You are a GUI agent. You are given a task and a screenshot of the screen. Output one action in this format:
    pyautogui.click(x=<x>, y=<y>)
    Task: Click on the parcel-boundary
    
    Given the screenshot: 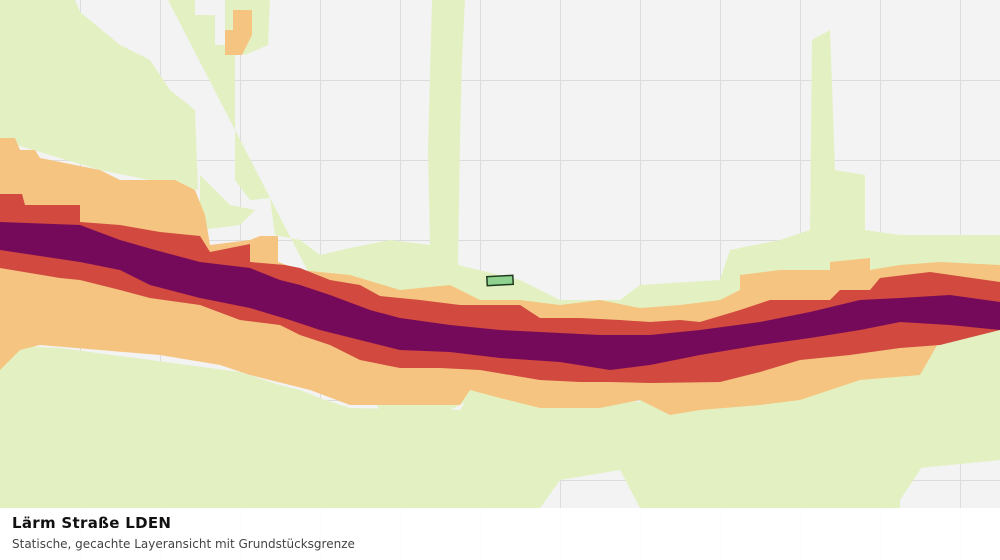 What is the action you would take?
    pyautogui.click(x=500, y=280)
    